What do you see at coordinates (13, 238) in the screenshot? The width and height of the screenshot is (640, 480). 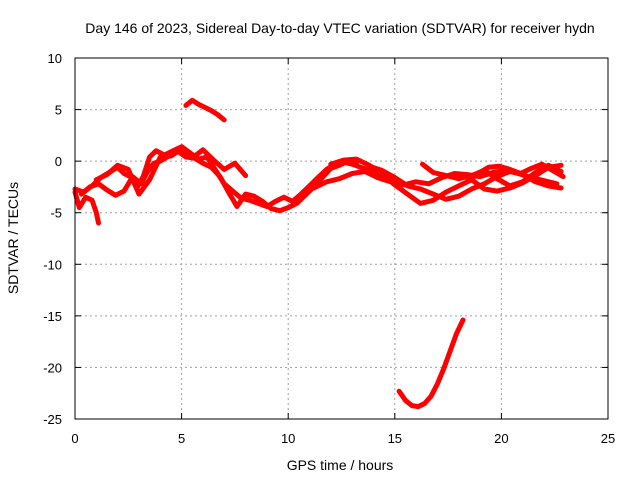 I see `y-axis-label: SDTVAR / TECUs` at bounding box center [13, 238].